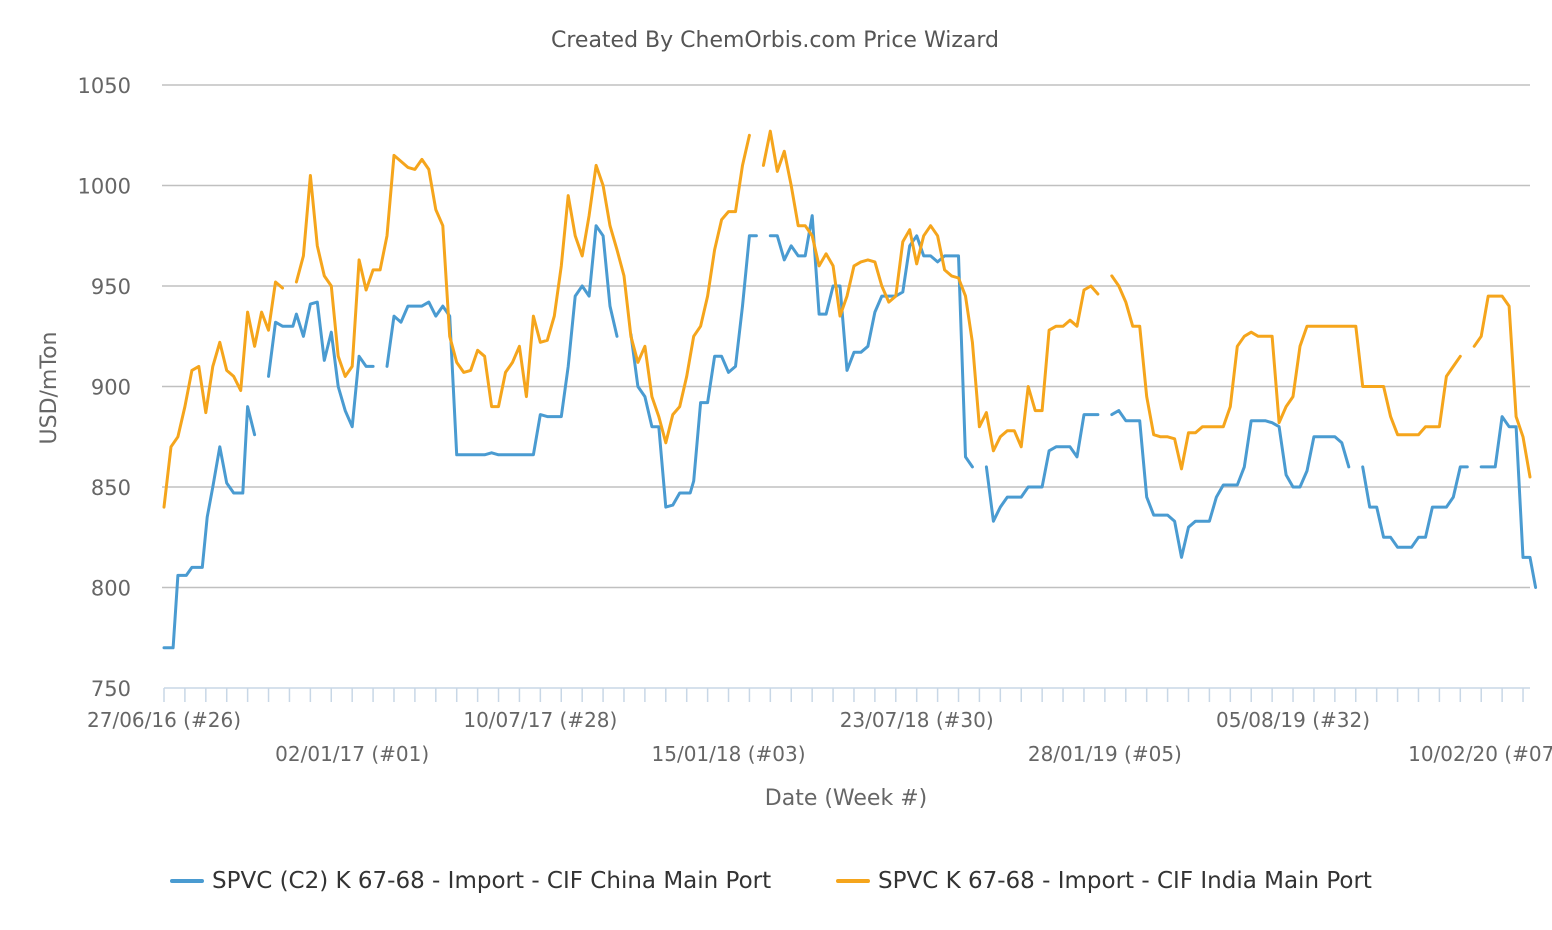 This screenshot has height=930, width=1552. Describe the element at coordinates (774, 40) in the screenshot. I see `chart-title: Created By ChemOrbis.com Price Wizard` at that location.